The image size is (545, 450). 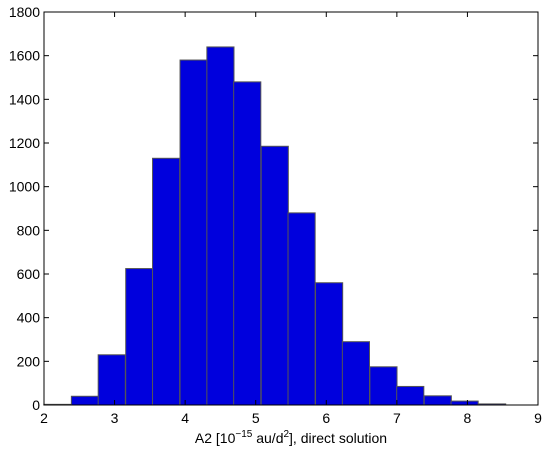 What do you see at coordinates (29, 274) in the screenshot?
I see `y-tick-label: 600` at bounding box center [29, 274].